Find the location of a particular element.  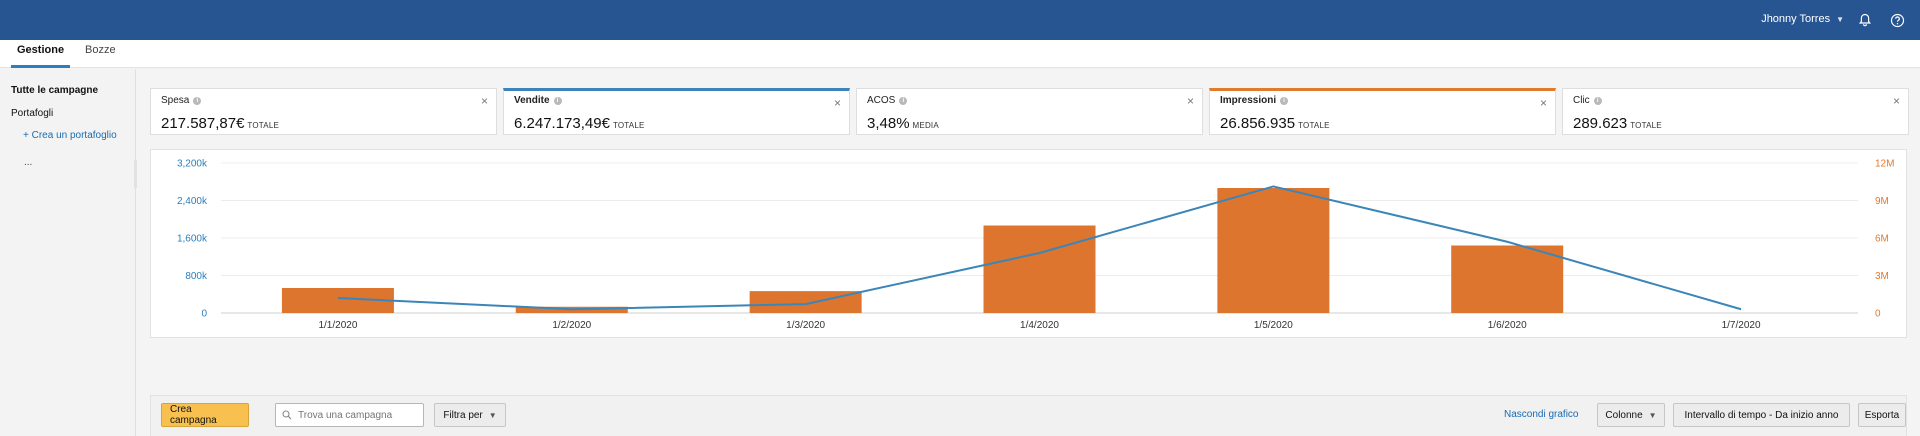

top-nav-bar: Jhonny Torres ▼ is located at coordinates (960, 20).